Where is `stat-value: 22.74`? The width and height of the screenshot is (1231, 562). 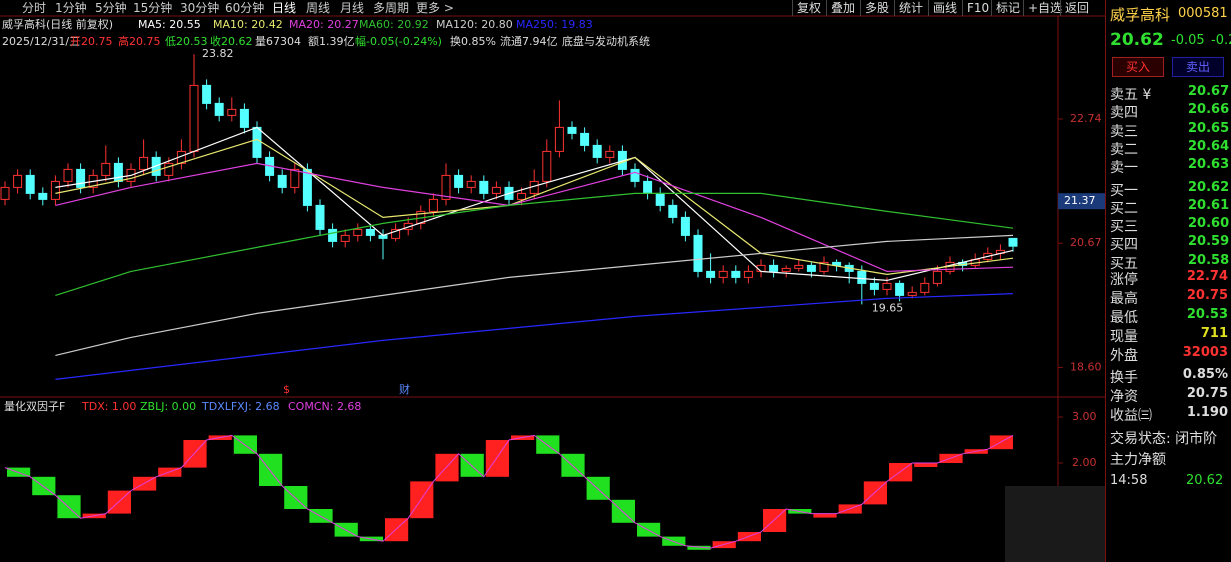 stat-value: 22.74 is located at coordinates (1207, 276).